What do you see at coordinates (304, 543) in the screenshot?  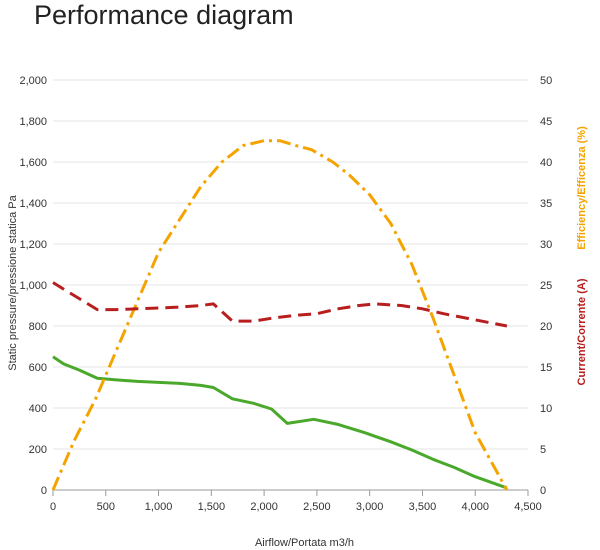 I see `x-axis-title: Airflow/Portata m3/h` at bounding box center [304, 543].